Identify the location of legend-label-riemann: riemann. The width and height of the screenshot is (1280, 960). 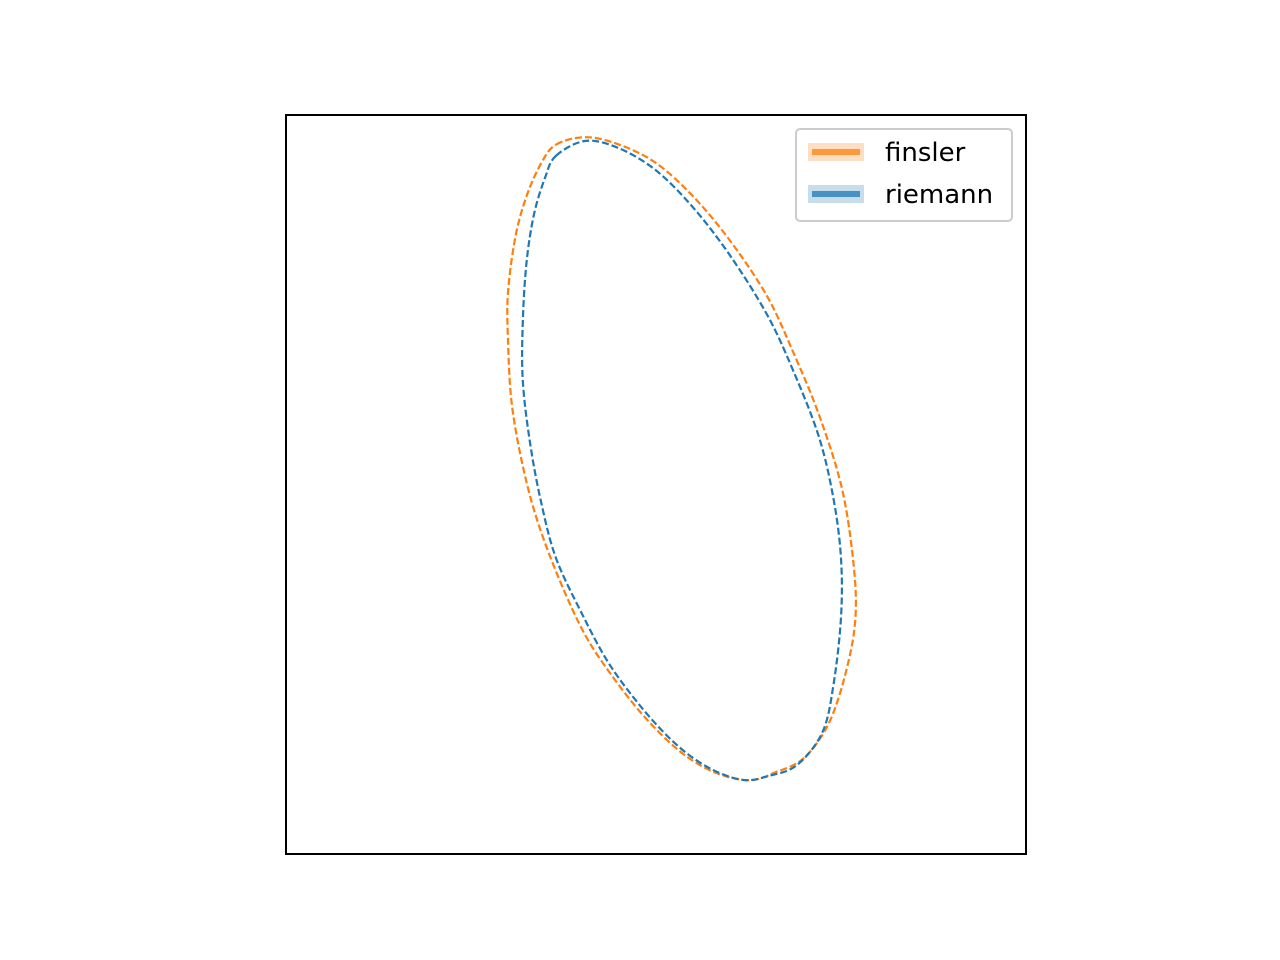
(939, 195).